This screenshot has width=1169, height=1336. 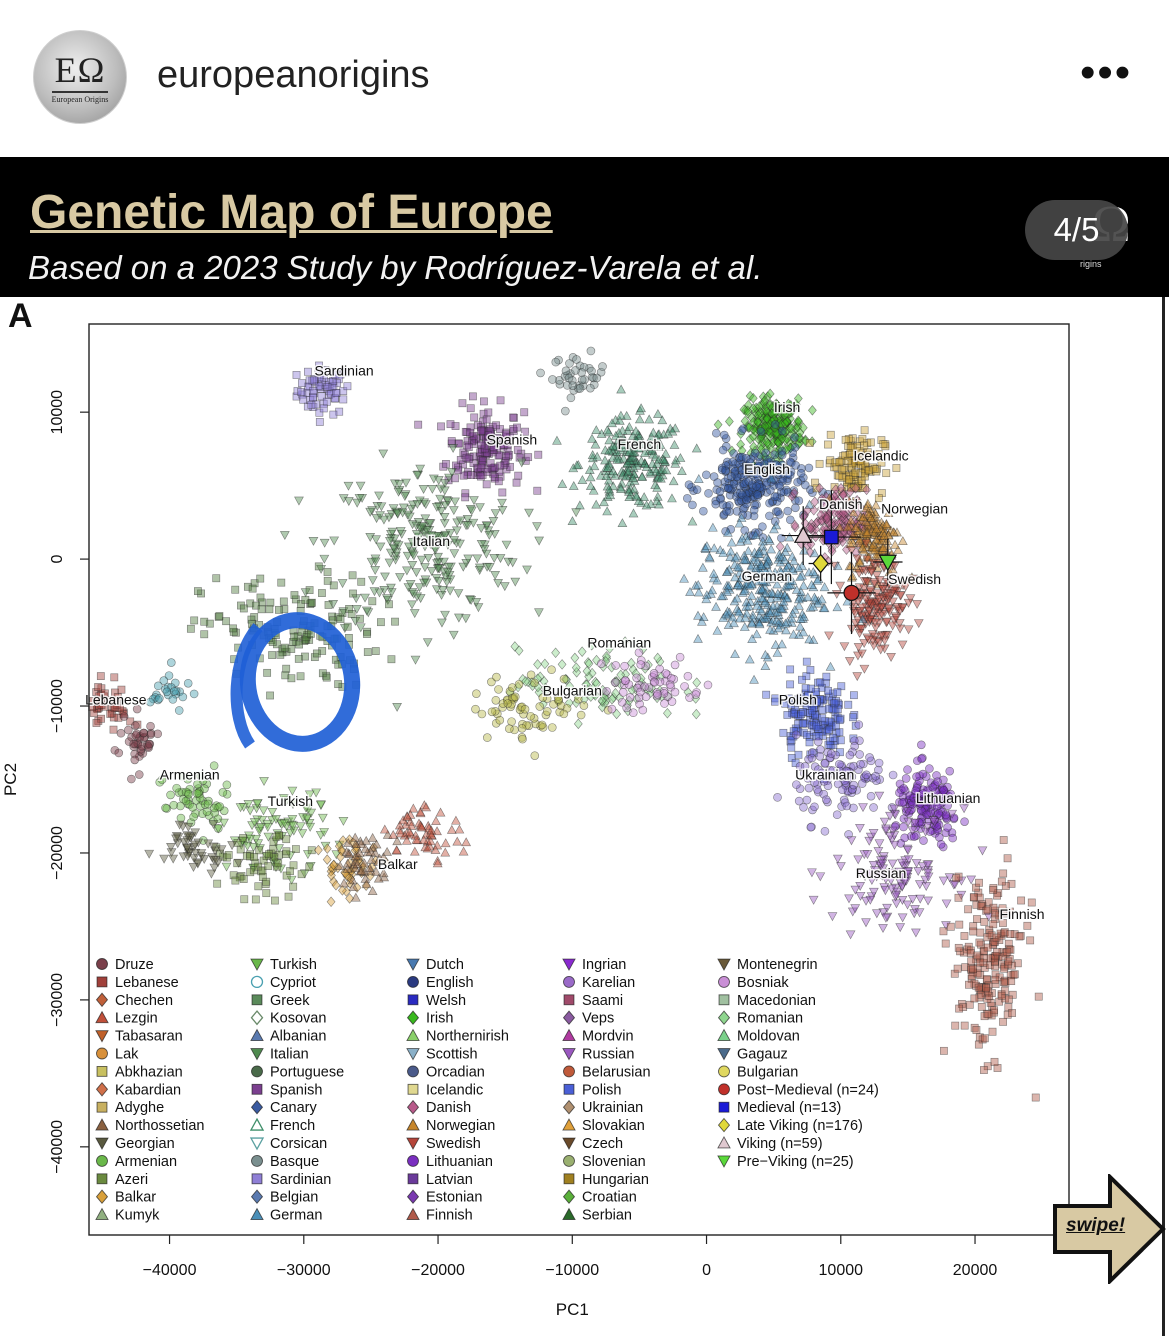 What do you see at coordinates (293, 75) in the screenshot?
I see `account-username: europeanorigins` at bounding box center [293, 75].